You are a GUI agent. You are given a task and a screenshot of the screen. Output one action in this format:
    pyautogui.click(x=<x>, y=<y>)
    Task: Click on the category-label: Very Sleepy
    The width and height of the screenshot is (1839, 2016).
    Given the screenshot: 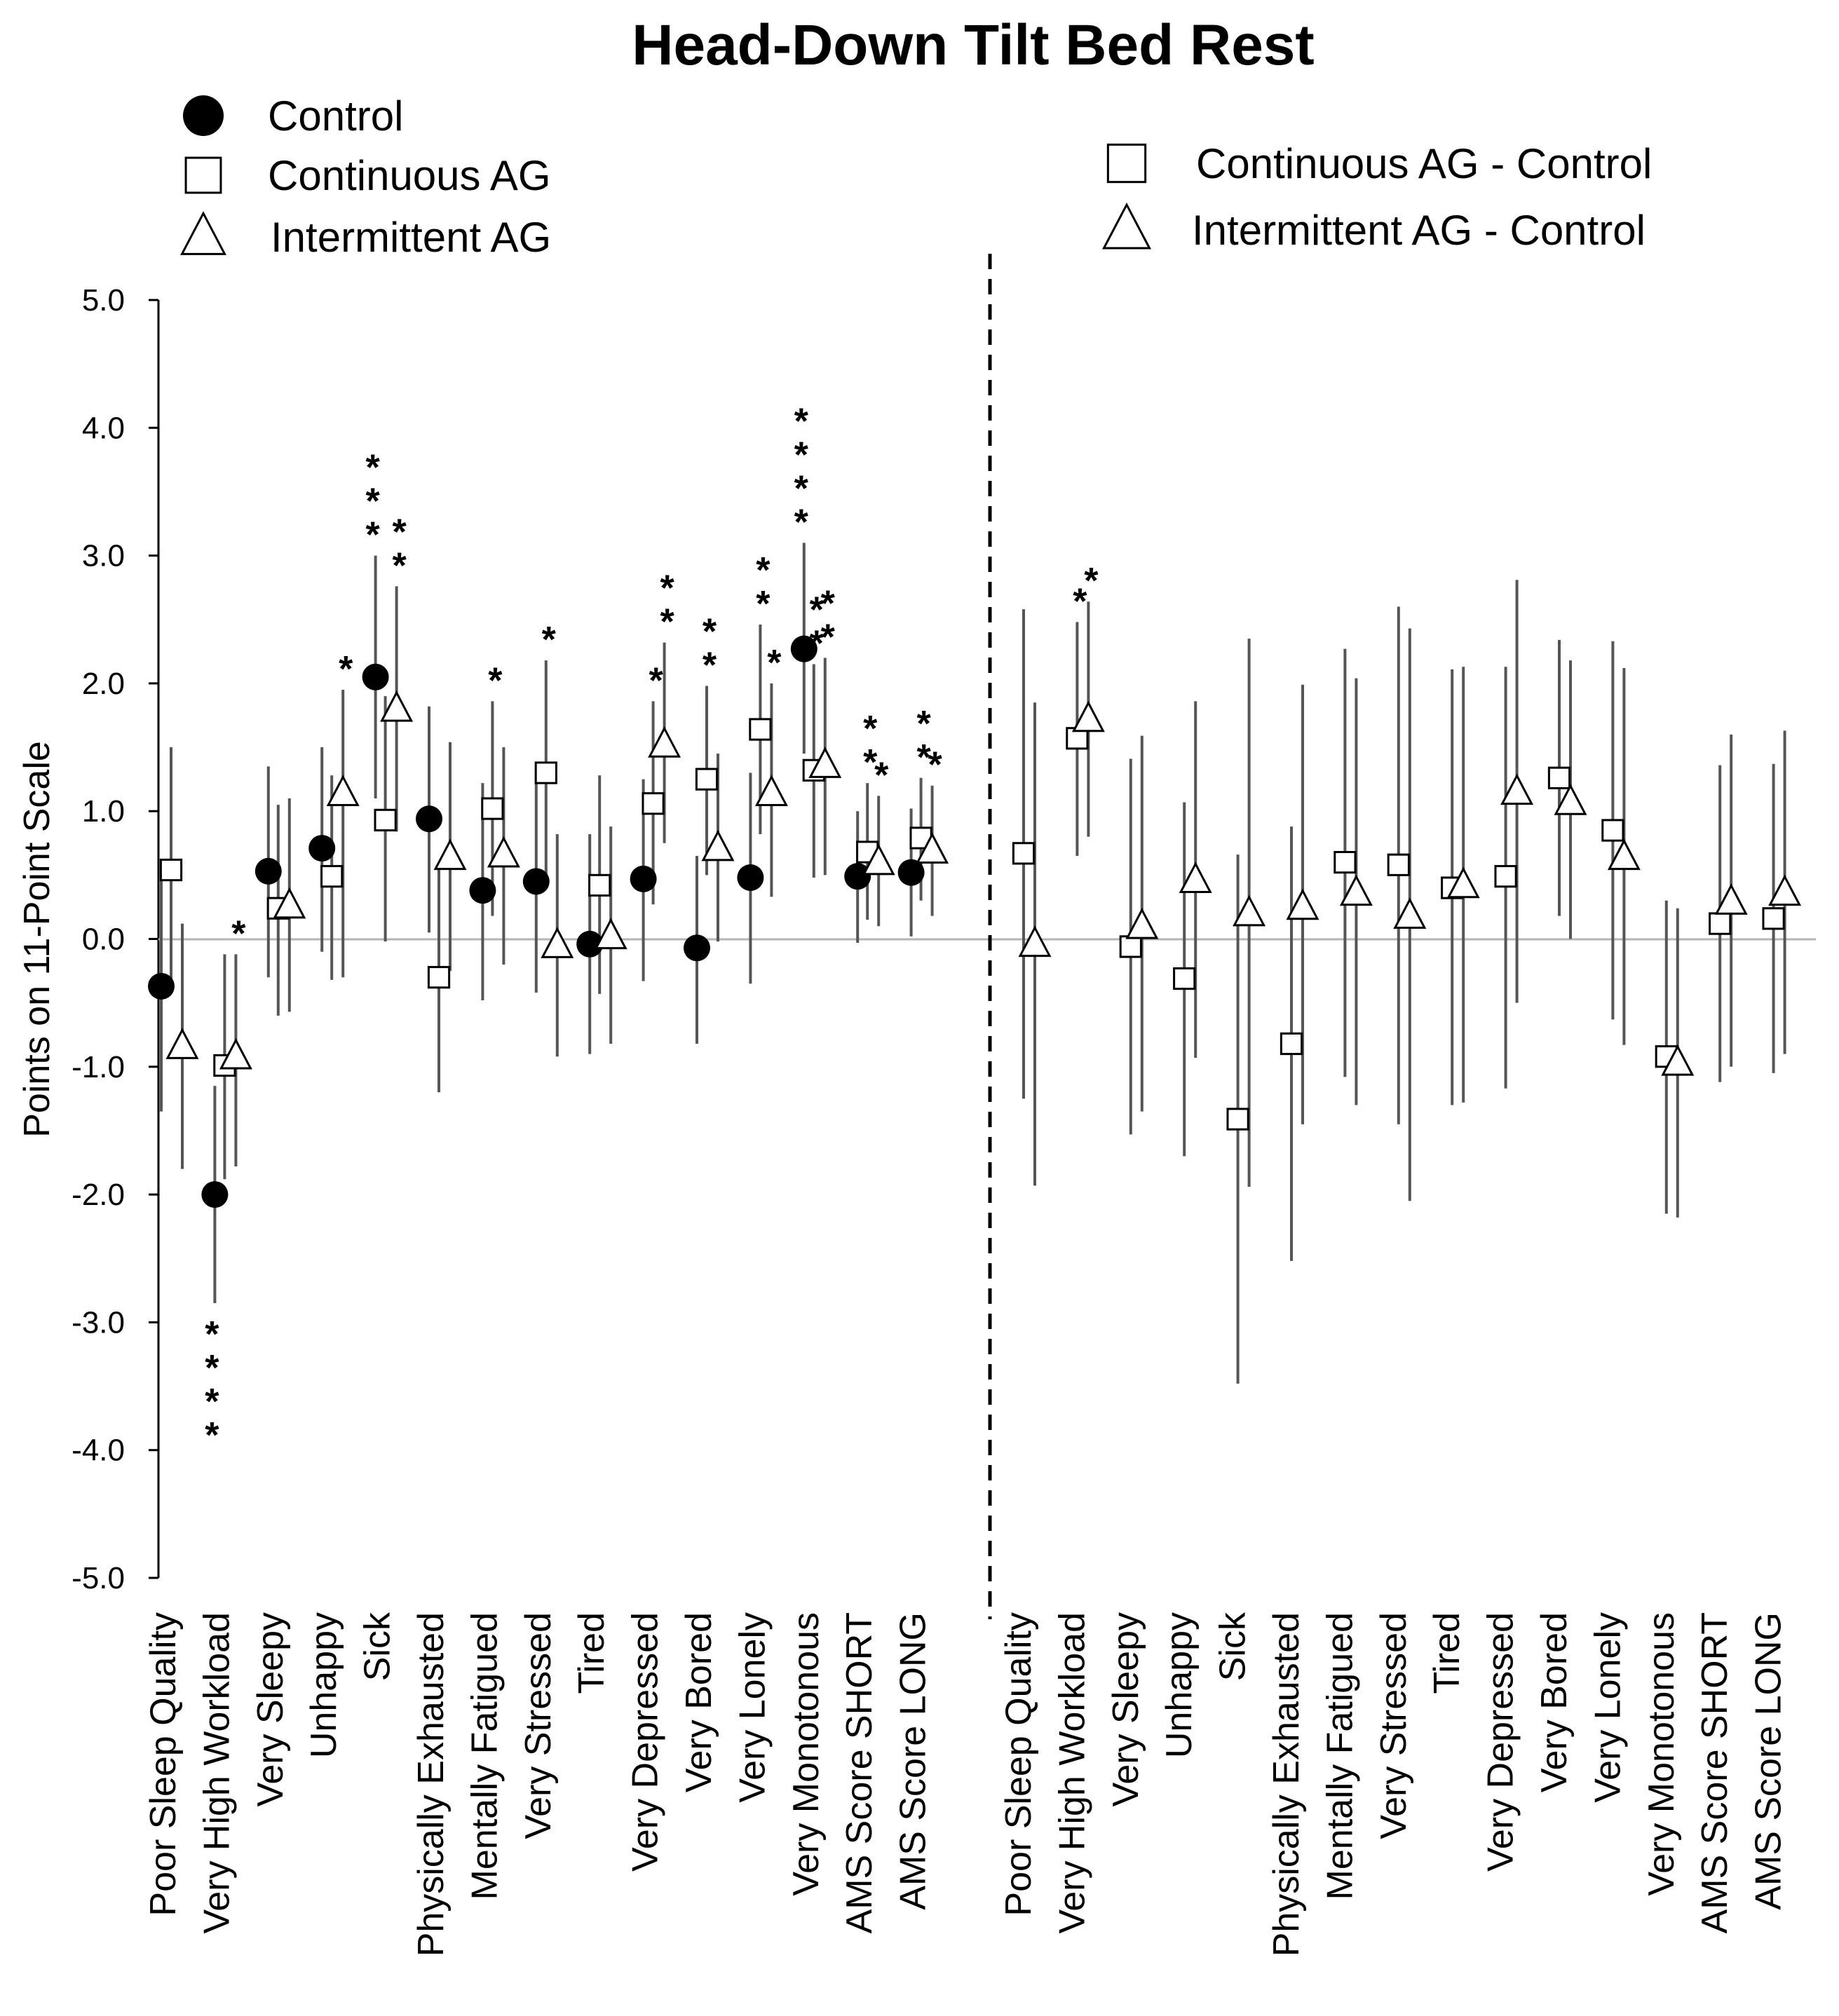 What is the action you would take?
    pyautogui.click(x=270, y=1709)
    